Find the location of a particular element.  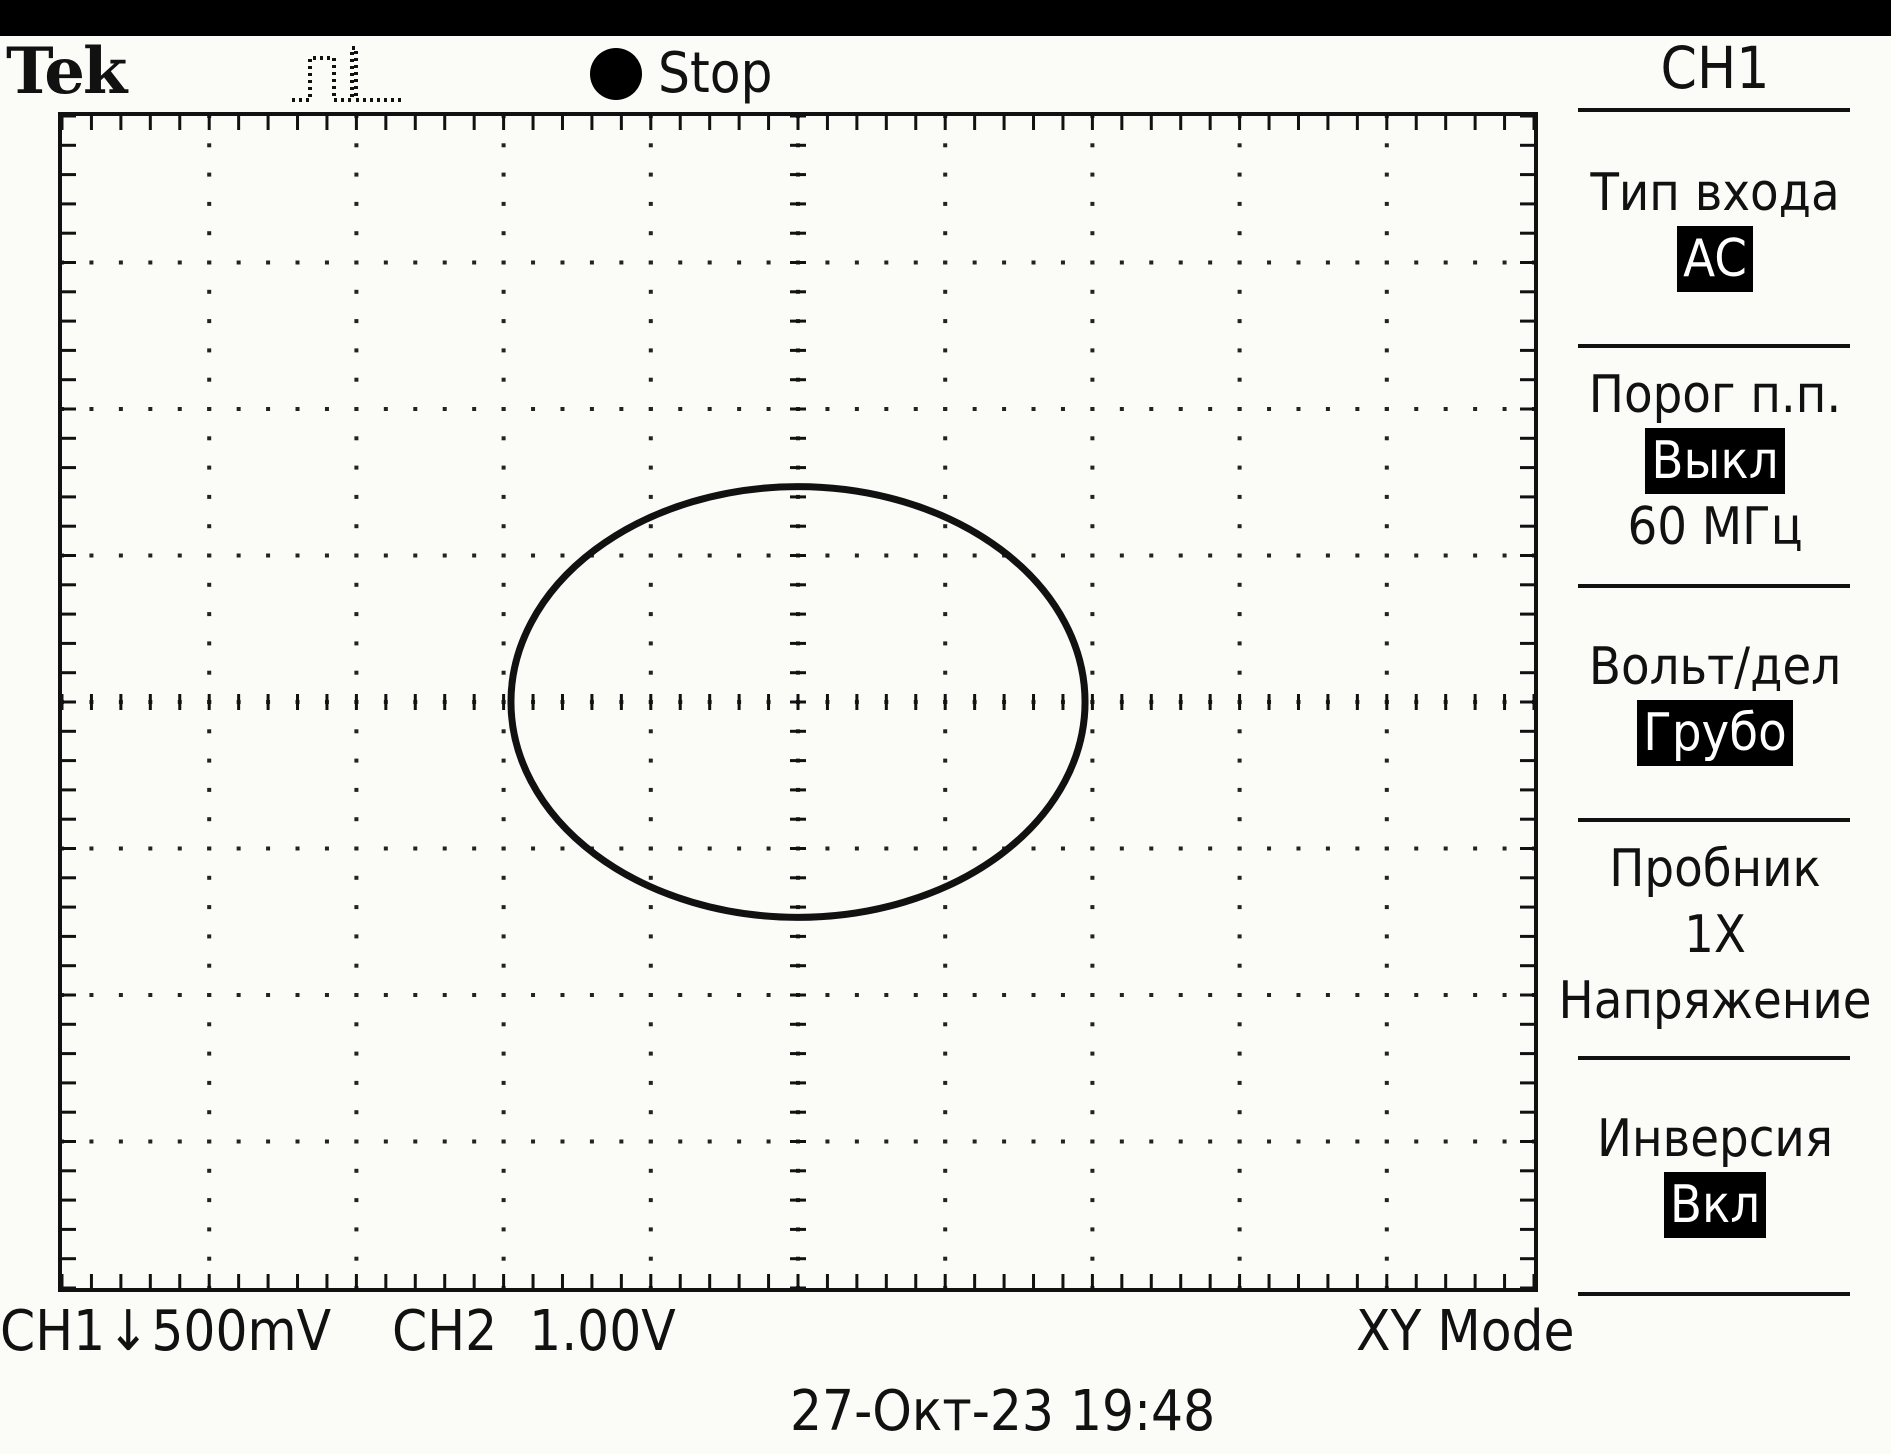

ch1-status: CH1↓500mV is located at coordinates (165, 1332).